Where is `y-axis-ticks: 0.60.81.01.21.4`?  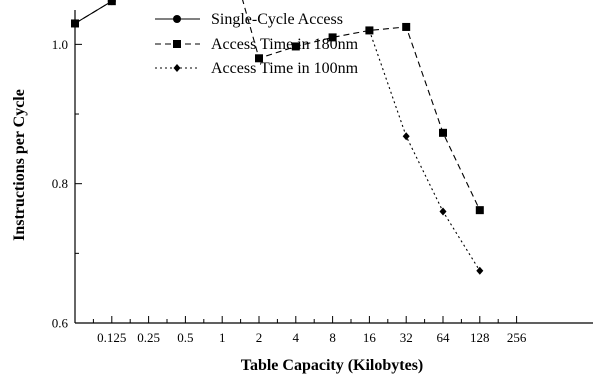
y-axis-ticks: 0.60.81.01.21.4 is located at coordinates (67, 184).